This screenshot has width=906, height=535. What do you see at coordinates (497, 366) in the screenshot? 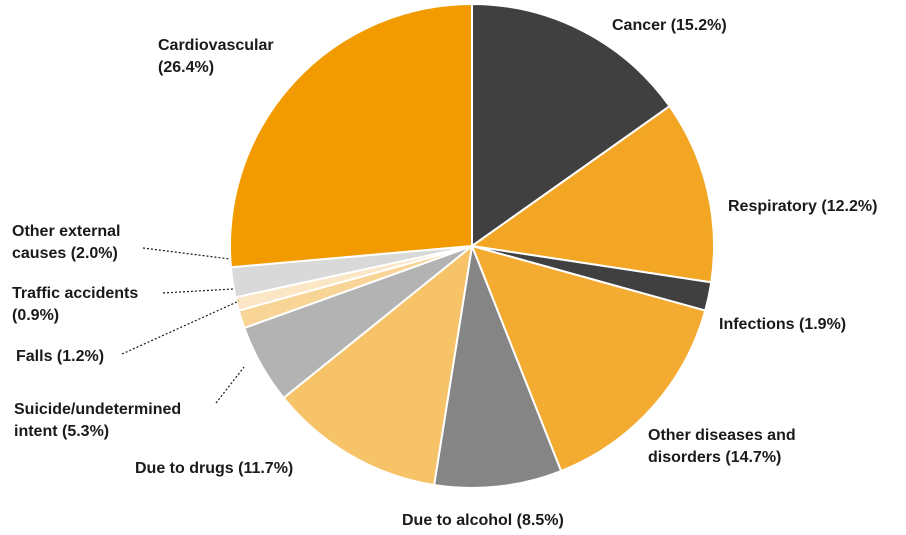
I see `pie-slice-due-to-alcohol` at bounding box center [497, 366].